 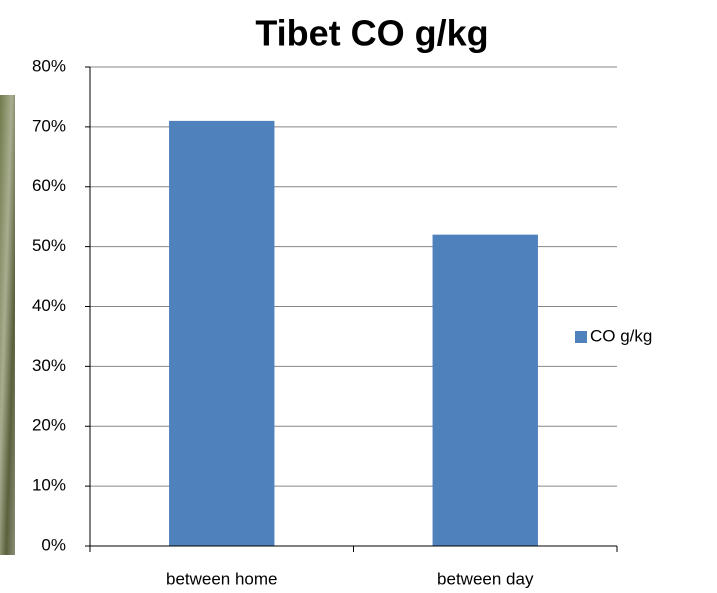 What do you see at coordinates (49, 245) in the screenshot?
I see `y-tick-label: 50%` at bounding box center [49, 245].